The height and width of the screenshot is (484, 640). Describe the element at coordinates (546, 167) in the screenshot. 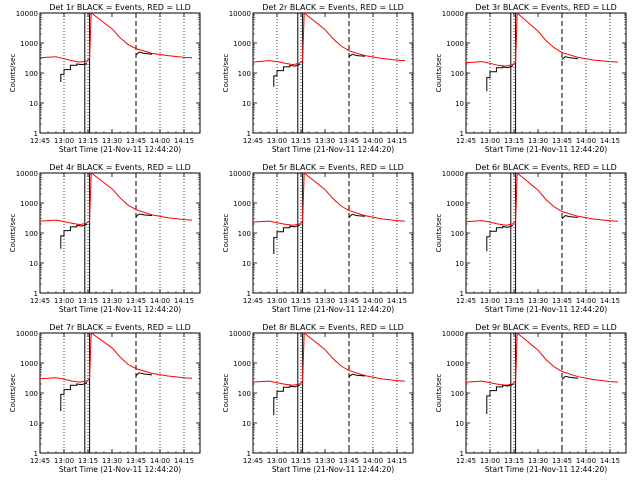

I see `panel-title: Det 6r BLACK = Events, RED = LLD` at that location.